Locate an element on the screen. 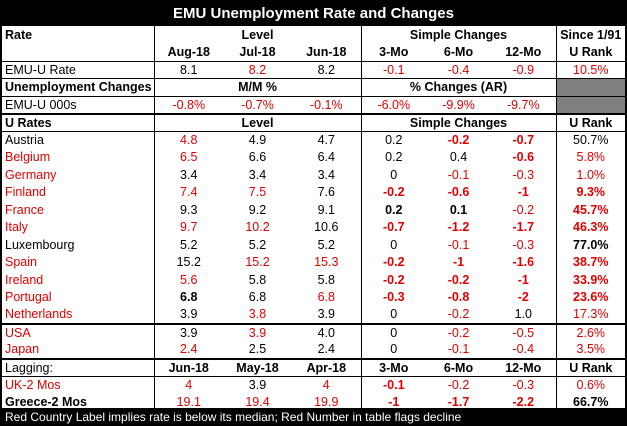 This screenshot has width=627, height=426. country-label: Spain is located at coordinates (21, 262).